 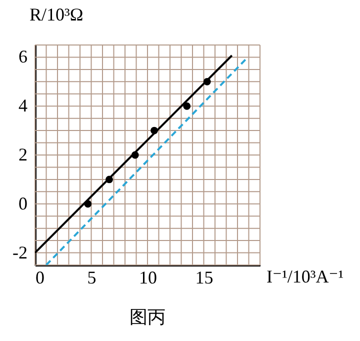 What do you see at coordinates (57, 14) in the screenshot?
I see `y-axis-title: R/10³Ω` at bounding box center [57, 14].